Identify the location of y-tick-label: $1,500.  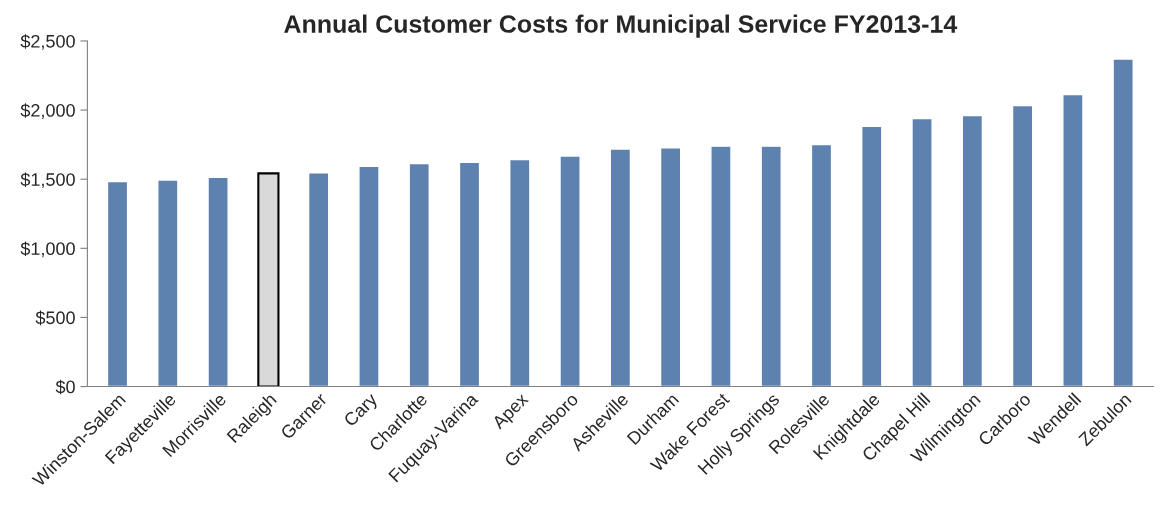
(47, 180).